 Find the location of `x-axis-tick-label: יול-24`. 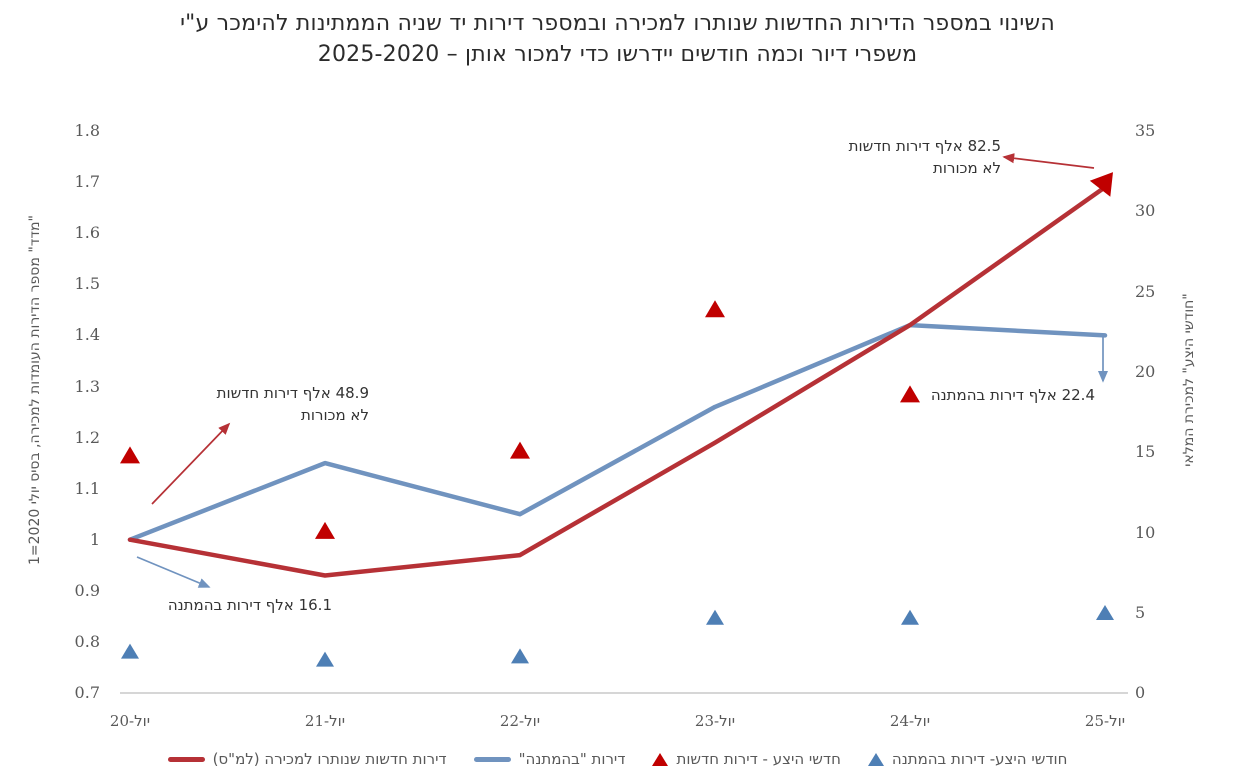

x-axis-tick-label: יול-24 is located at coordinates (910, 721).